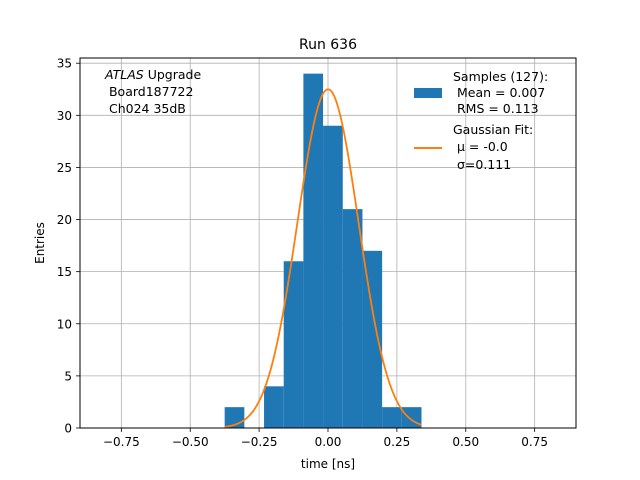 This screenshot has height=480, width=640. I want to click on x-axis-ticks: −0.75 −0.50 −0.25 0.00 0.25 0.50 0.75, so click(325, 438).